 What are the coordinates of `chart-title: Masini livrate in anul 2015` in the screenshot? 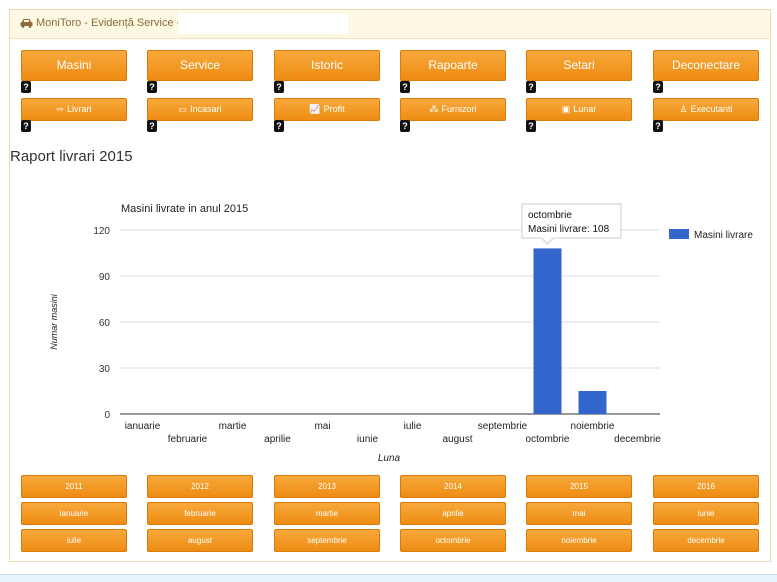 It's located at (184, 209).